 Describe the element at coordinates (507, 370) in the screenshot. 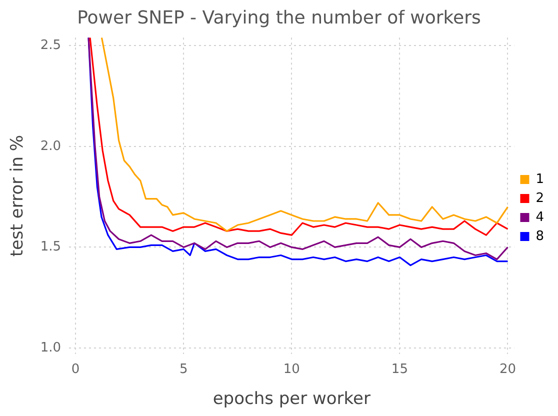

I see `x-tick-label: 20` at that location.